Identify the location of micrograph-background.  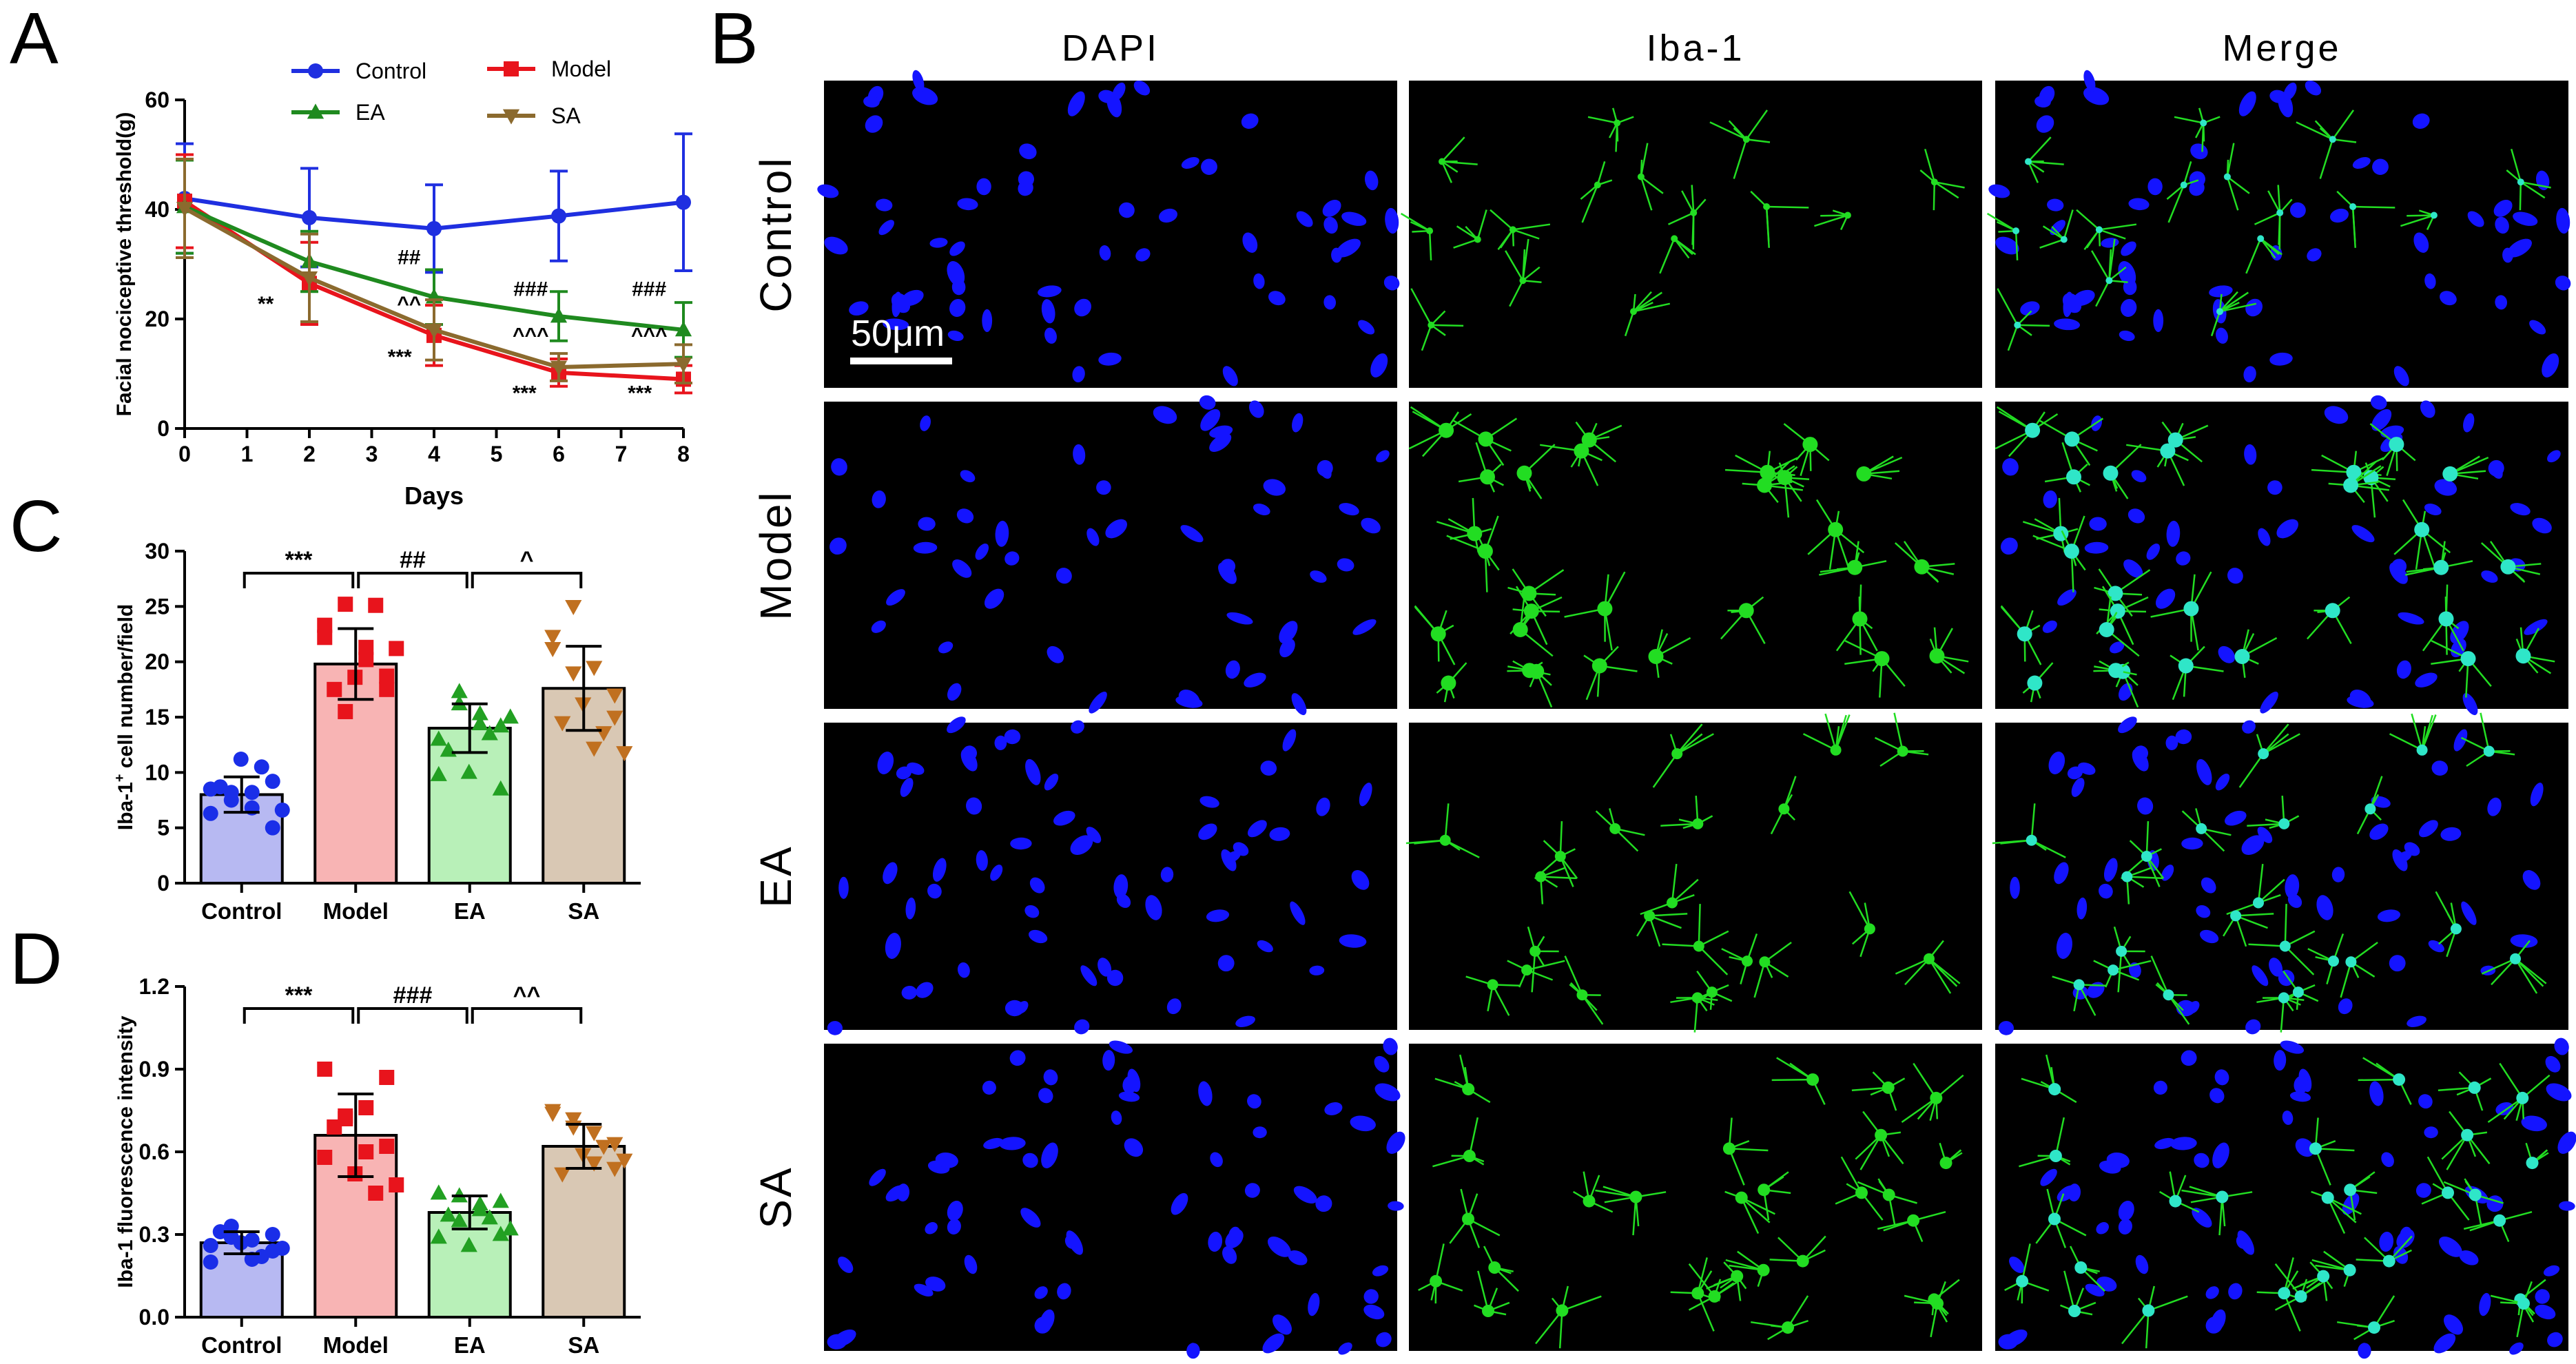
(1695, 235).